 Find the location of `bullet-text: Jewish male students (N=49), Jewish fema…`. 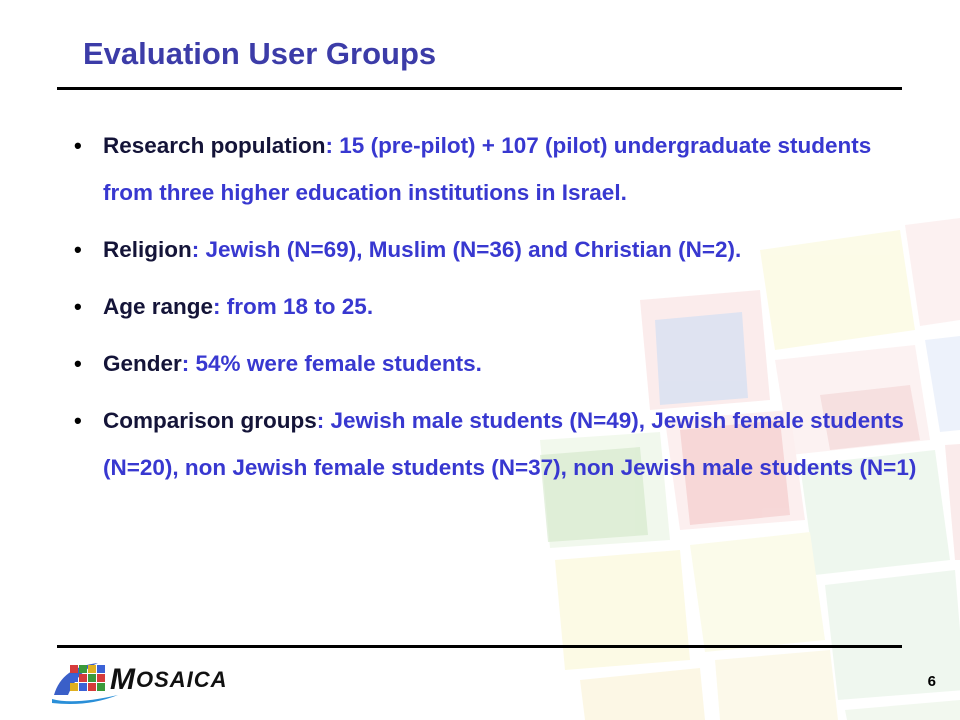

bullet-text: Jewish male students (N=49), Jewish fema… is located at coordinates (510, 444).